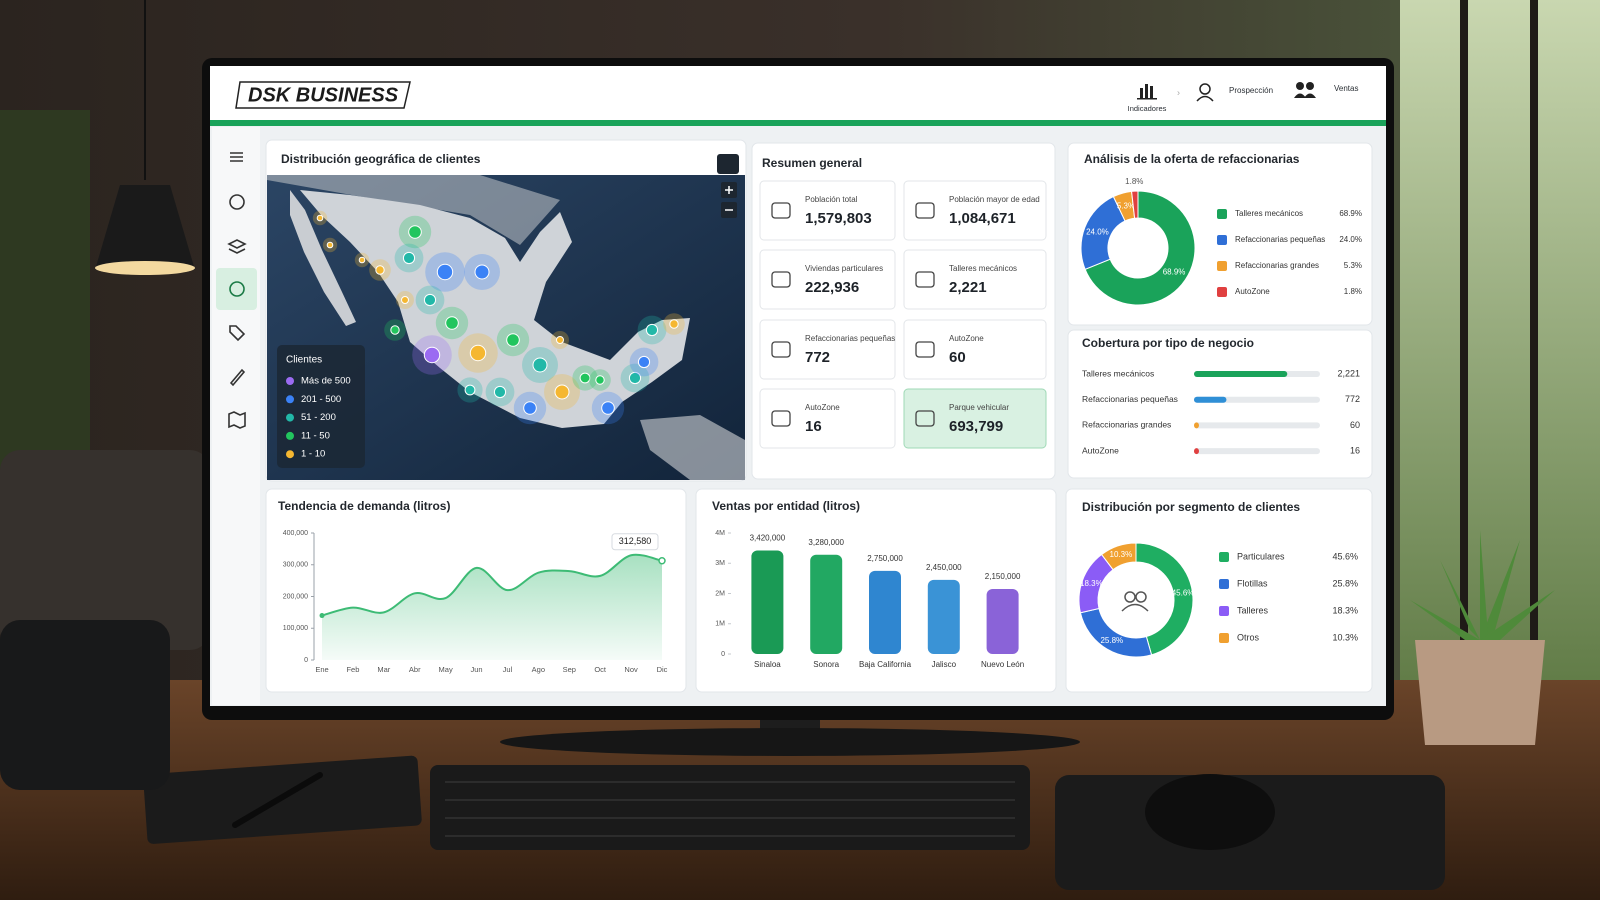 Image resolution: width=1600 pixels, height=900 pixels. Describe the element at coordinates (508, 669) in the screenshot. I see `x-tick-label: Jul` at that location.